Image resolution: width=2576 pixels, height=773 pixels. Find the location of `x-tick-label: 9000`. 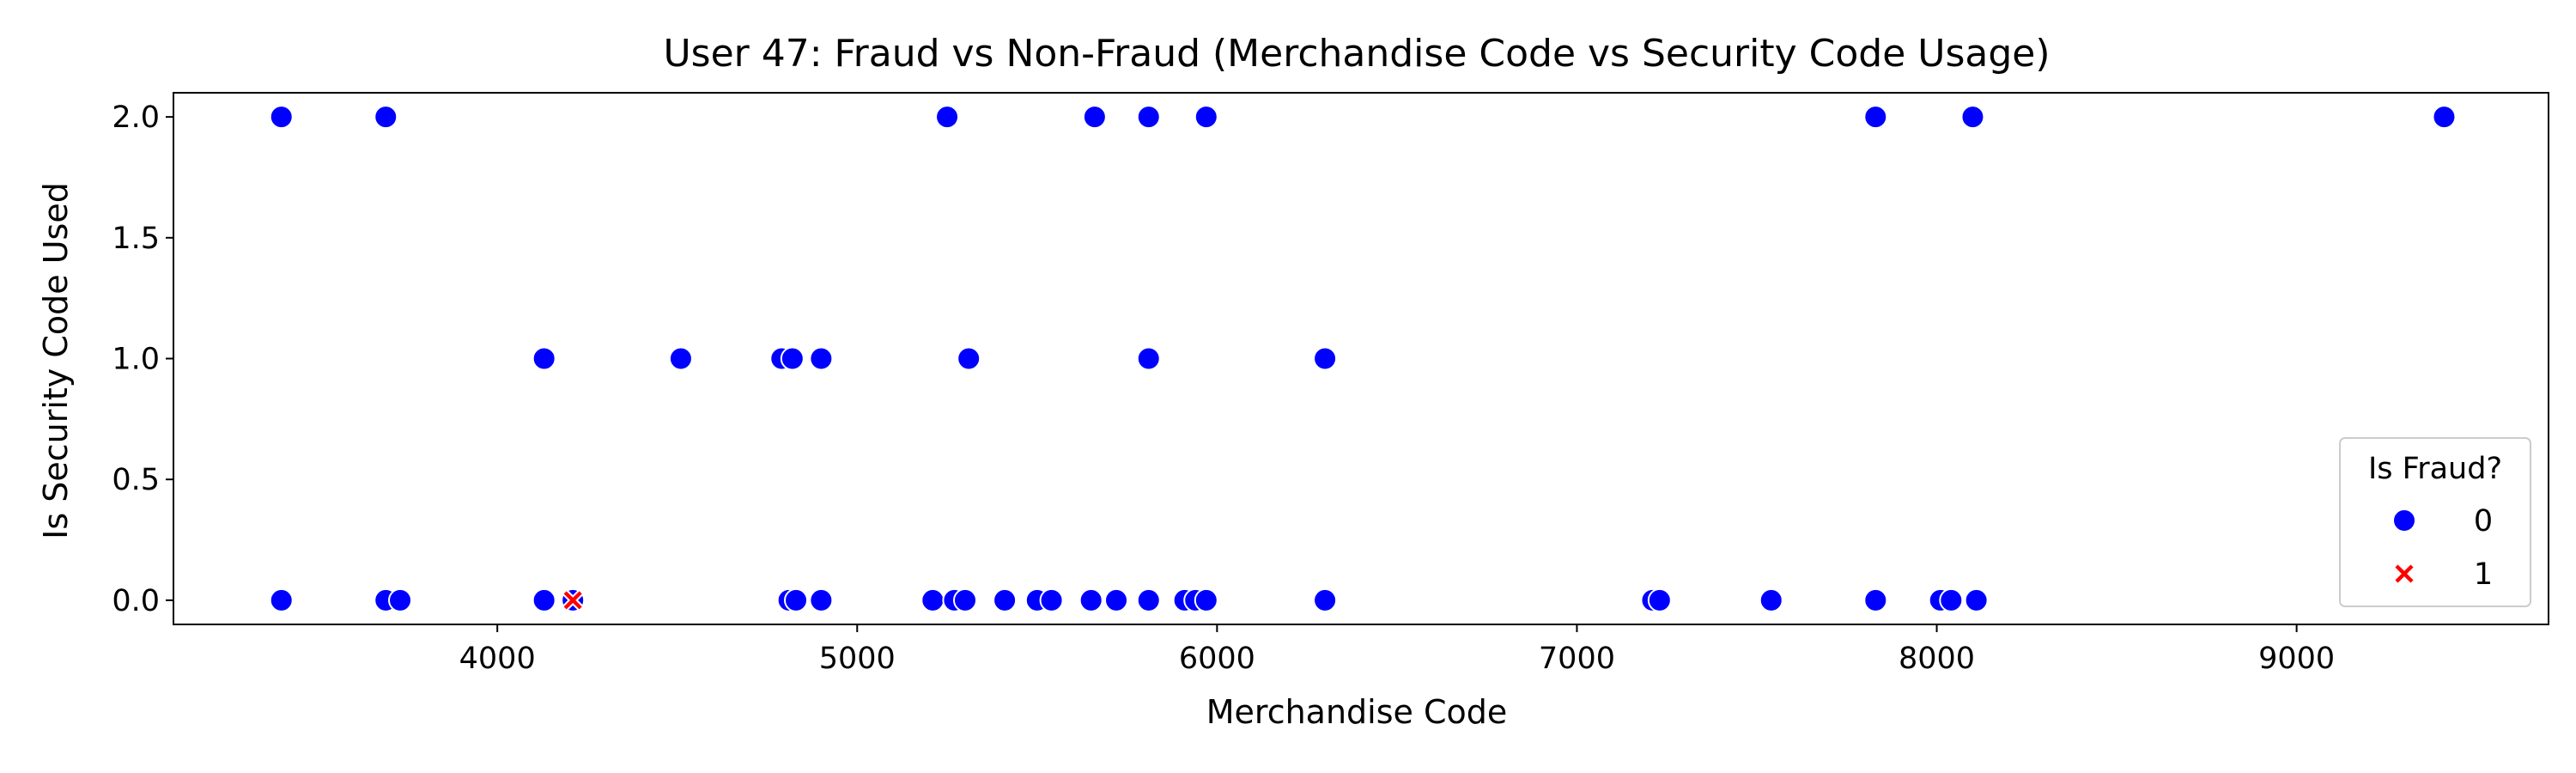

x-tick-label: 9000 is located at coordinates (2296, 659).